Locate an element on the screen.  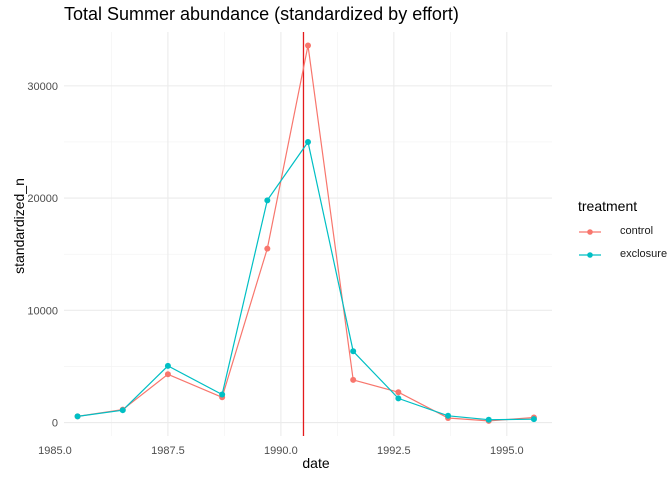
legend-key-control is located at coordinates (590, 232).